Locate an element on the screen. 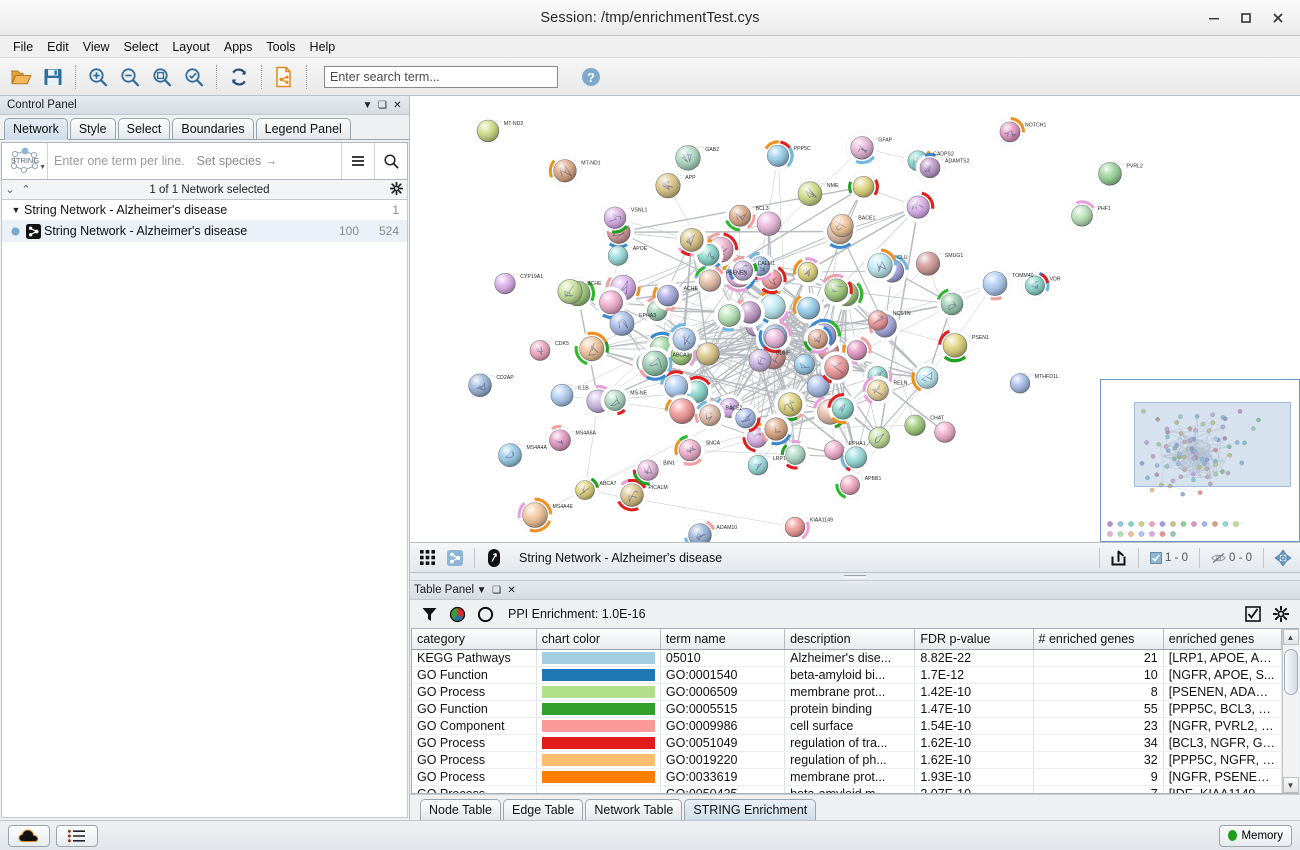  close-button is located at coordinates (1278, 18).